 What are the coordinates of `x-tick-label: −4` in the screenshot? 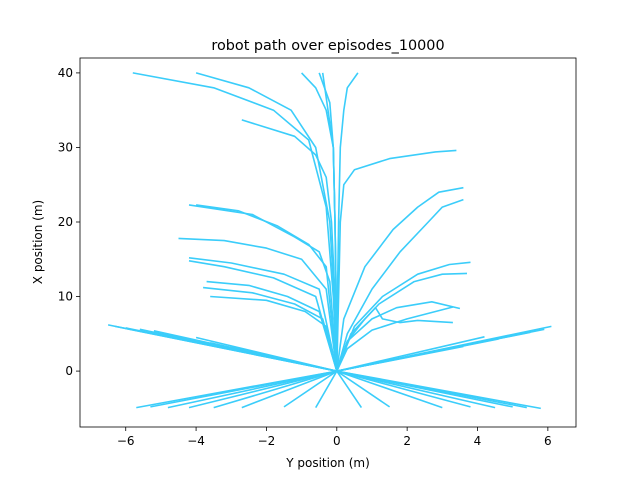 It's located at (196, 441).